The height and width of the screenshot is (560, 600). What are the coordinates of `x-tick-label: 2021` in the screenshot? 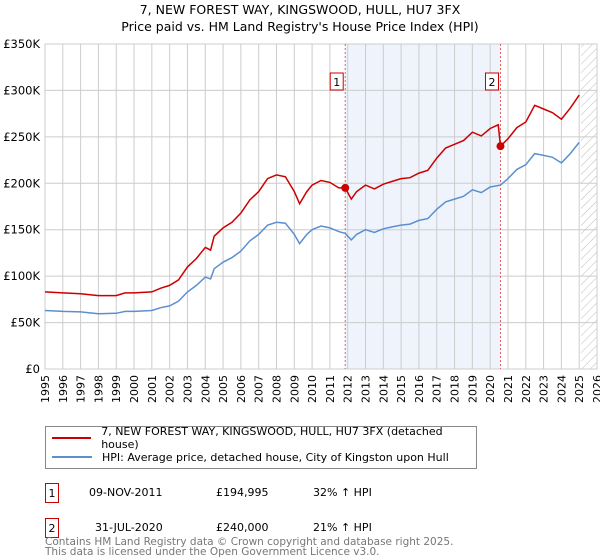 It's located at (508, 389).